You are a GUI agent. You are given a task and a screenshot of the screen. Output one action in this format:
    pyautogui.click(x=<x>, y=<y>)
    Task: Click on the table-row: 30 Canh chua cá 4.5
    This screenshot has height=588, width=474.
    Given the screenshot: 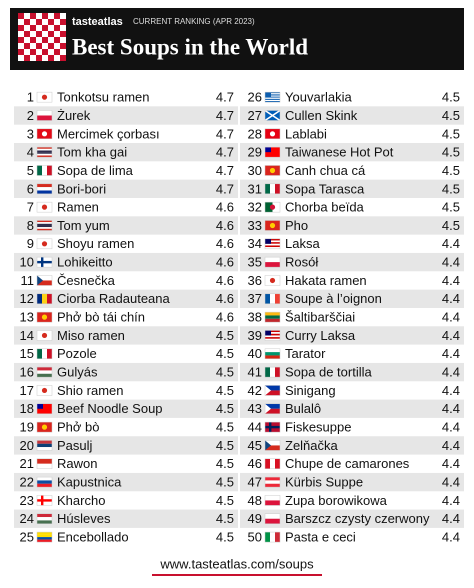 What is the action you would take?
    pyautogui.click(x=354, y=170)
    